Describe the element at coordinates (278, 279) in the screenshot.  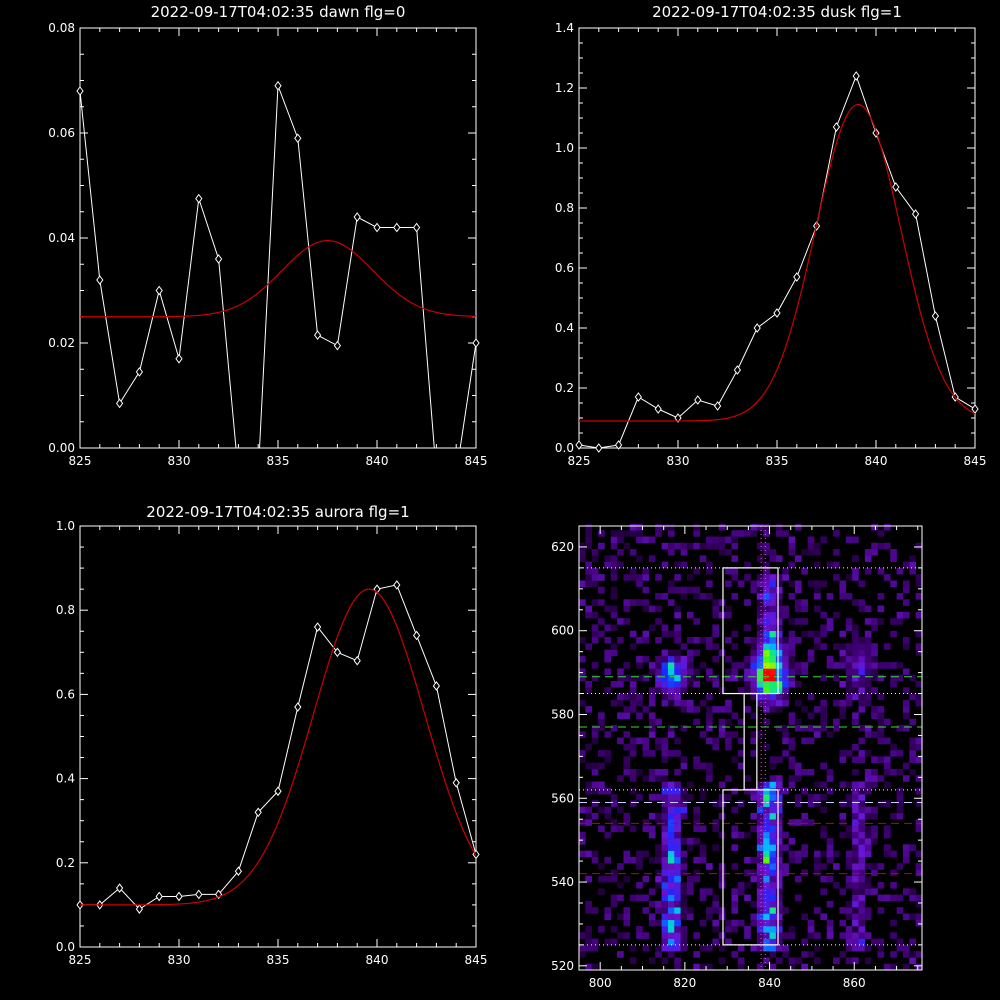
I see `dawn-gaussian-fit-line` at that location.